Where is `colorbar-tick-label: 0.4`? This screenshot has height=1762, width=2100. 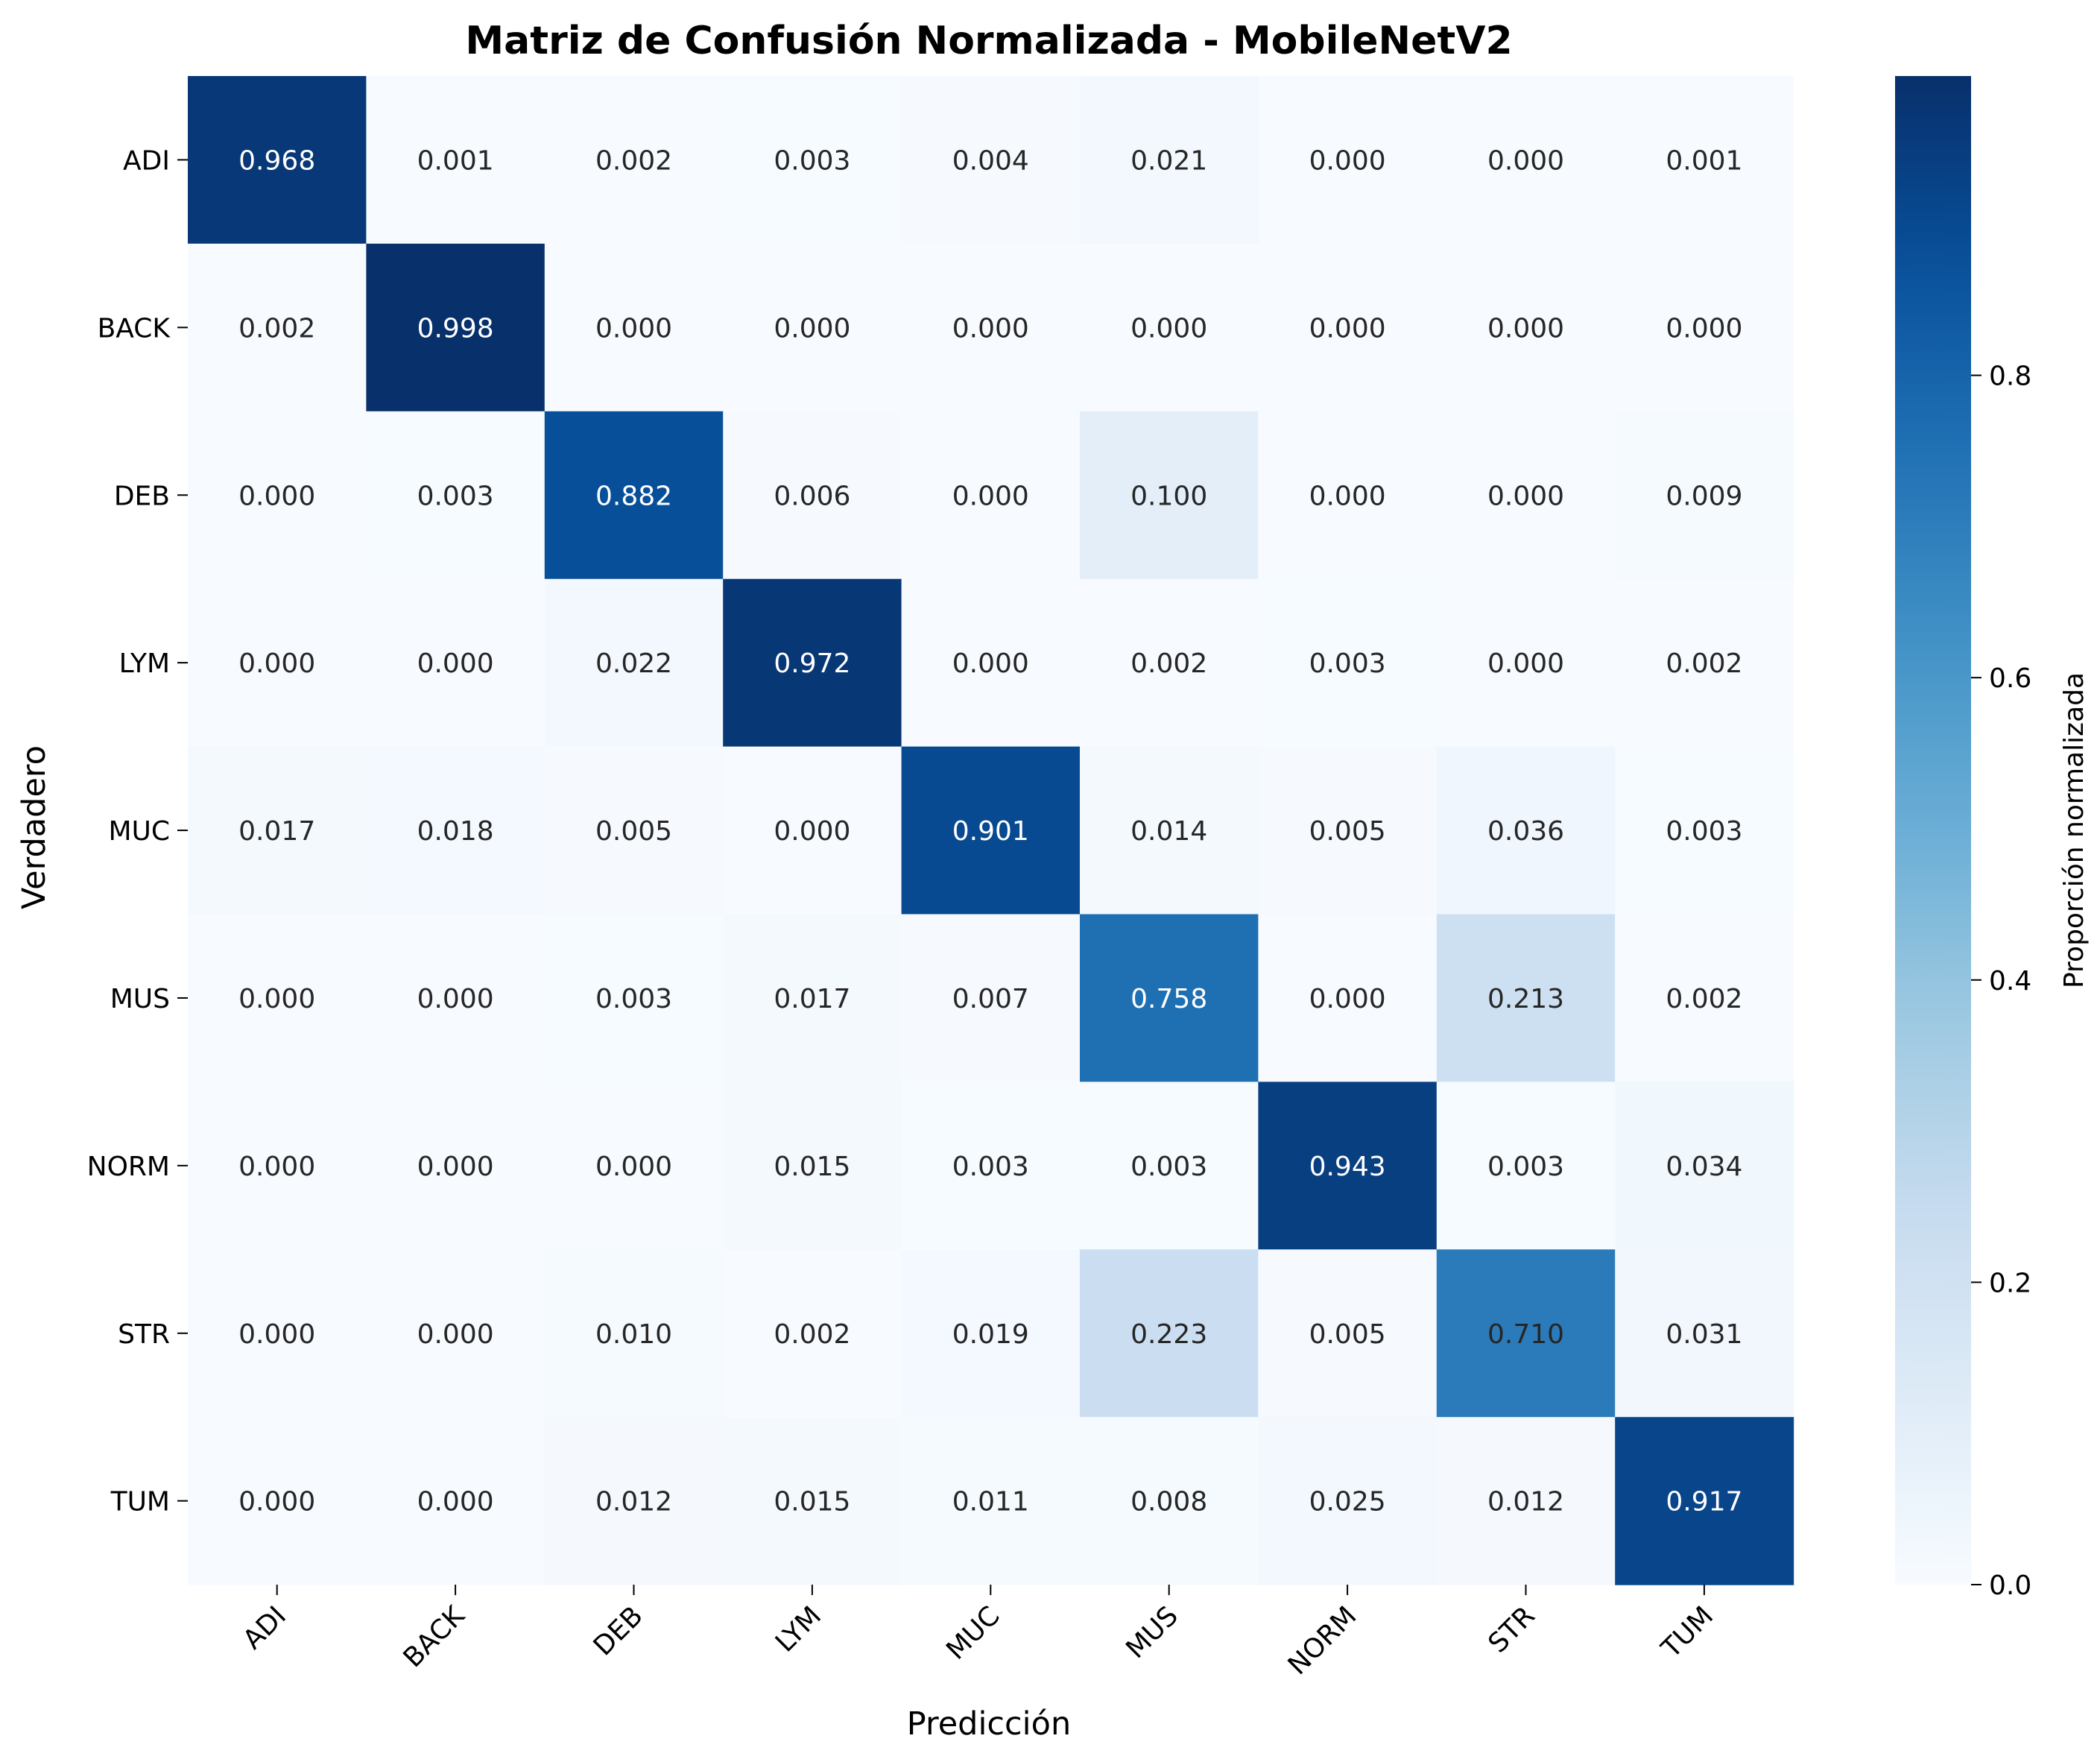 colorbar-tick-label: 0.4 is located at coordinates (2010, 981).